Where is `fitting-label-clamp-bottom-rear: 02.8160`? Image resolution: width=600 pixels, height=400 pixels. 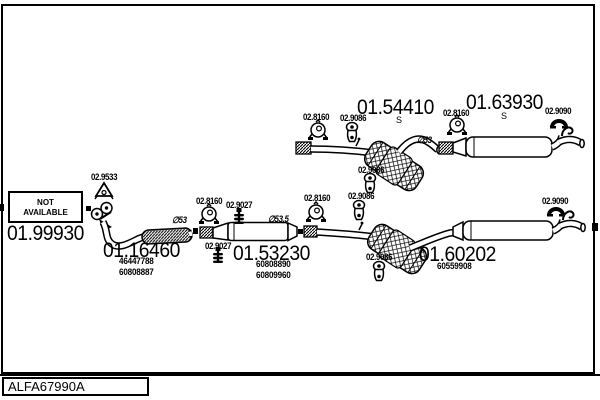 fitting-label-clamp-bottom-rear: 02.8160 is located at coordinates (317, 198).